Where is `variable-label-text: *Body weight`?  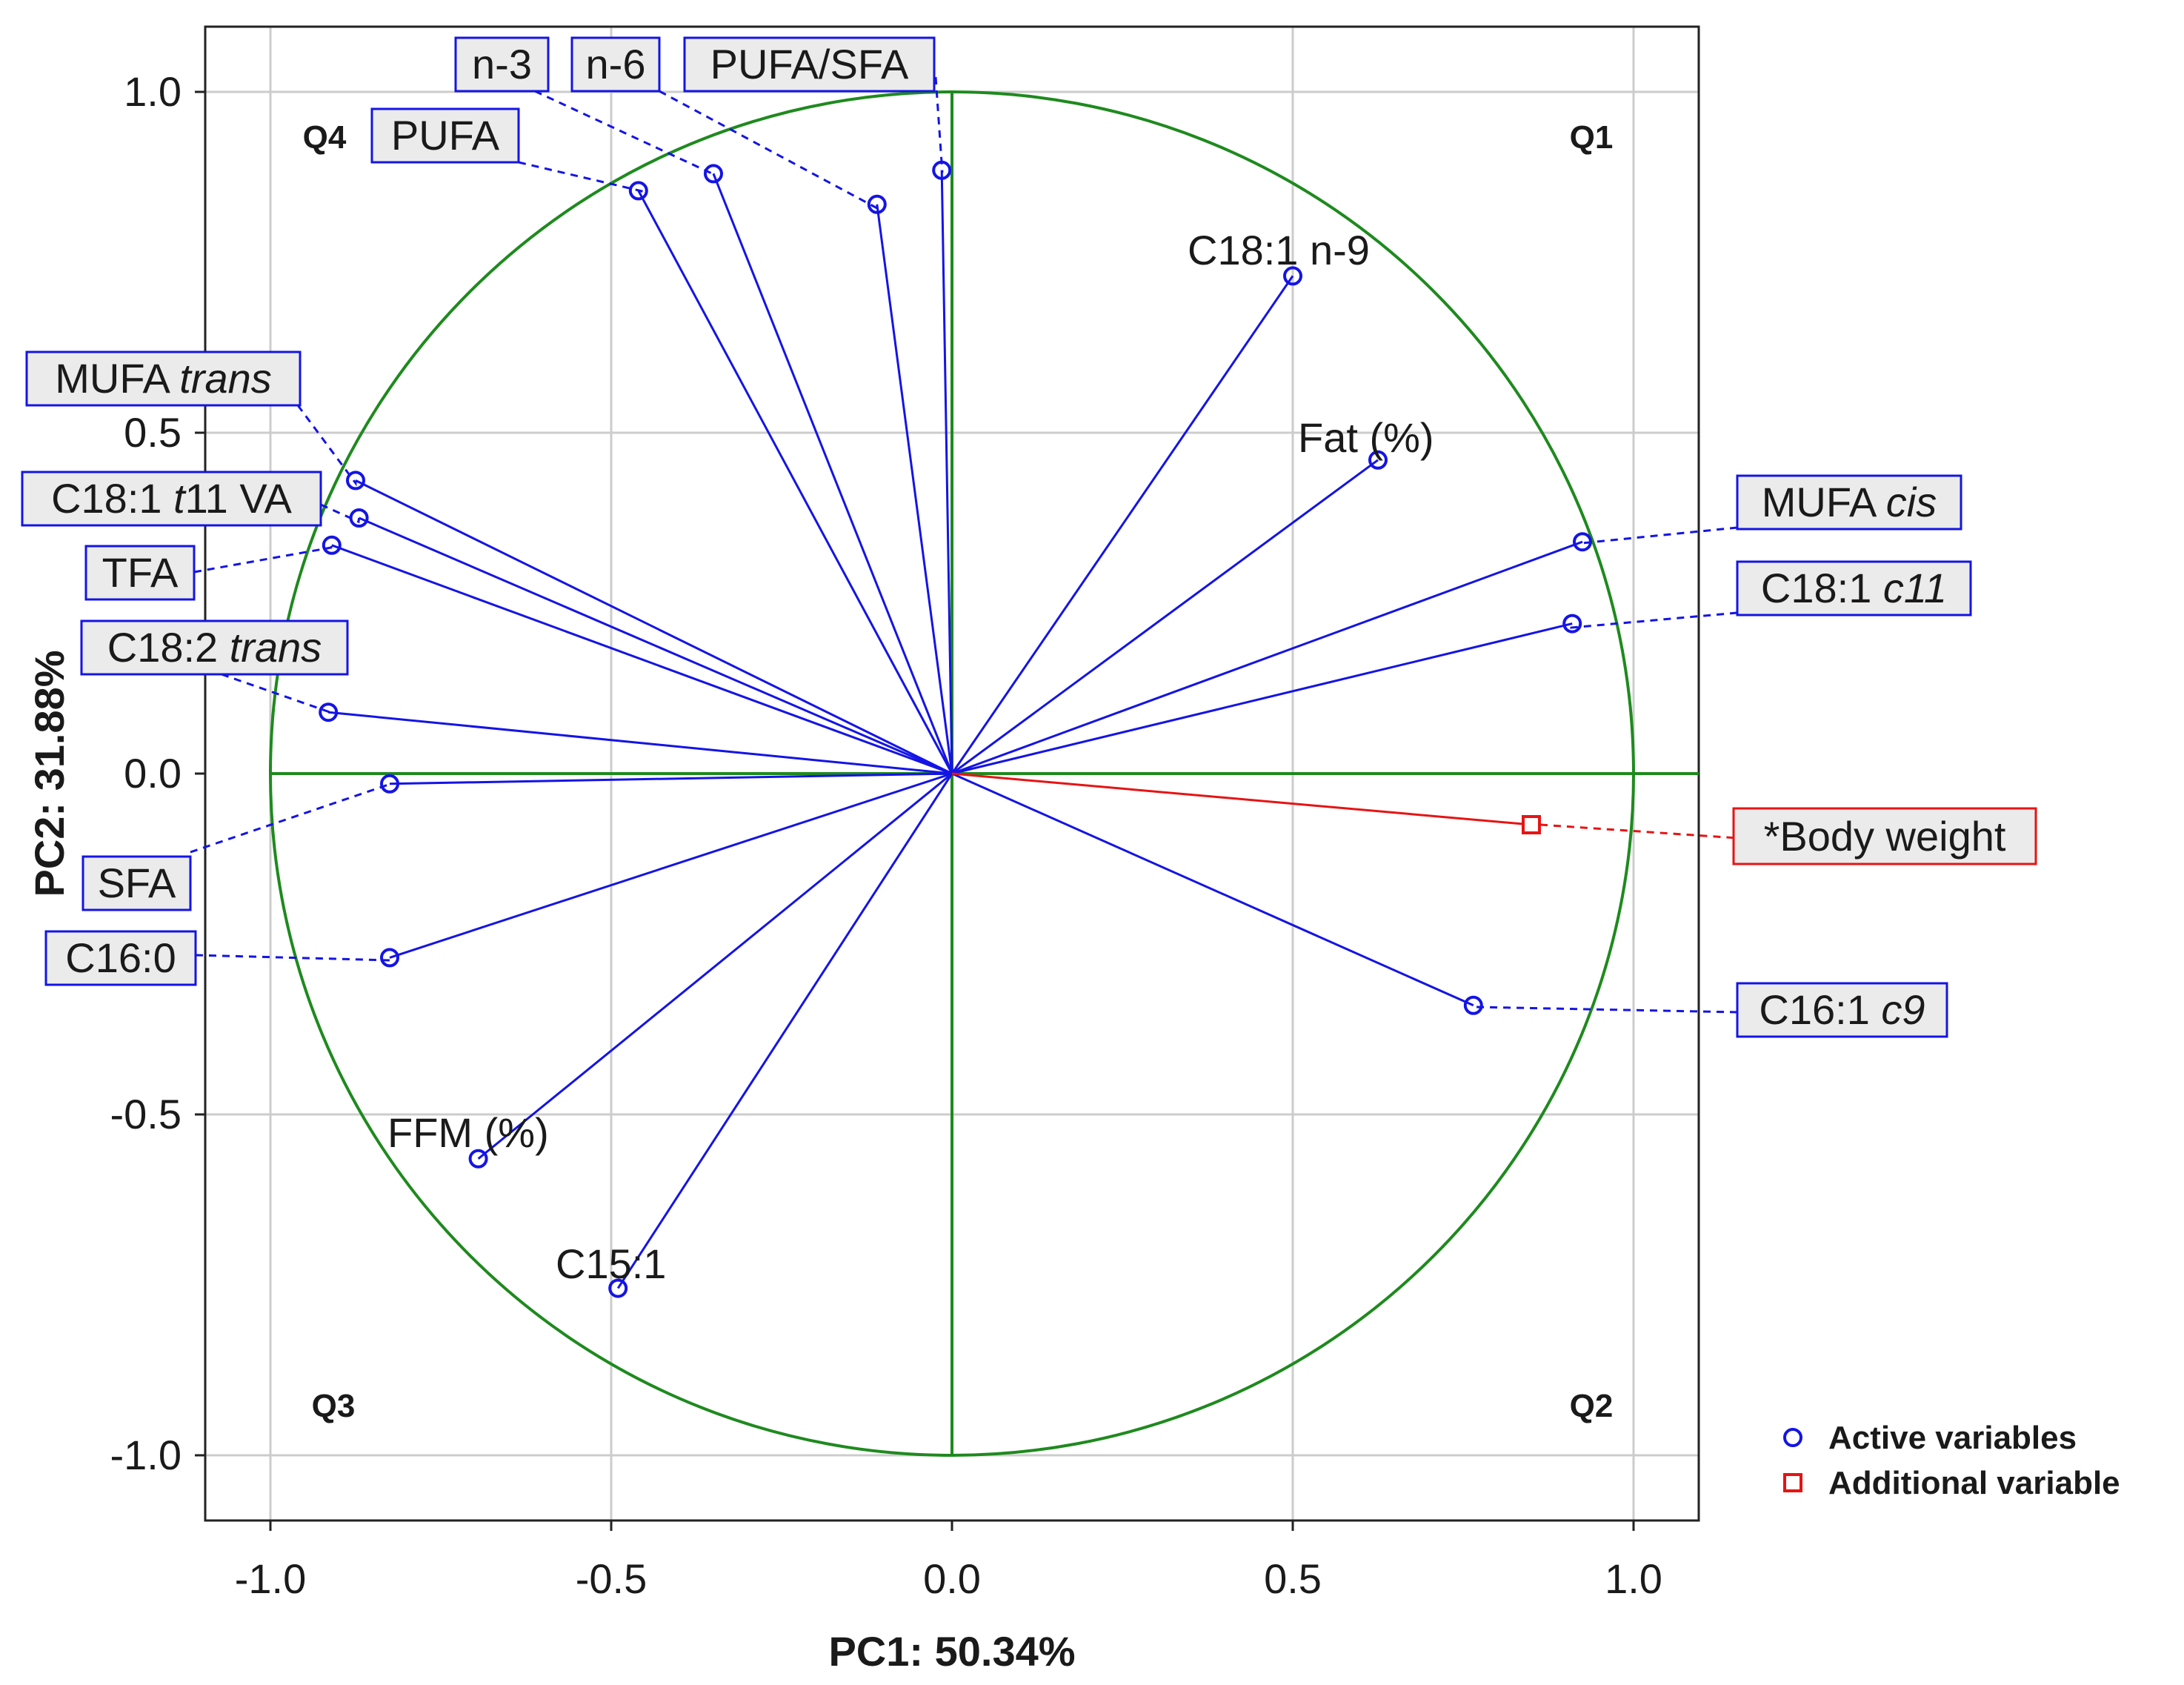 variable-label-text: *Body weight is located at coordinates (1885, 836).